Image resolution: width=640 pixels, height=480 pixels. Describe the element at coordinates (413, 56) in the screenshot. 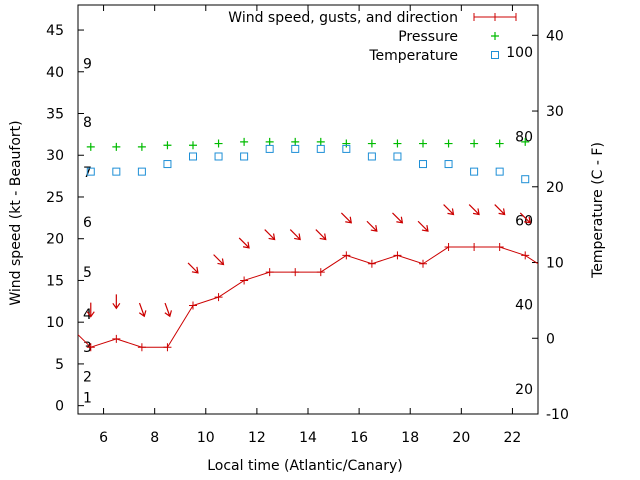

I see `legend-temperature-label: Temperature` at that location.